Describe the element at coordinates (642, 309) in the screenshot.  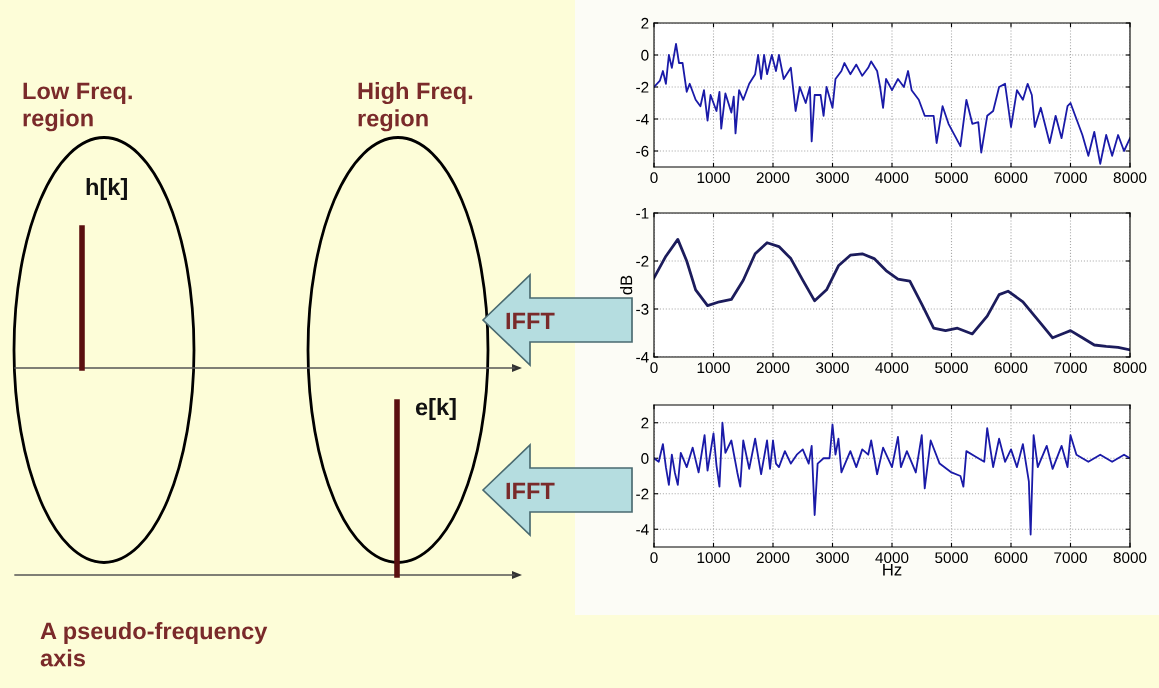
I see `y-tick-label: -3` at that location.